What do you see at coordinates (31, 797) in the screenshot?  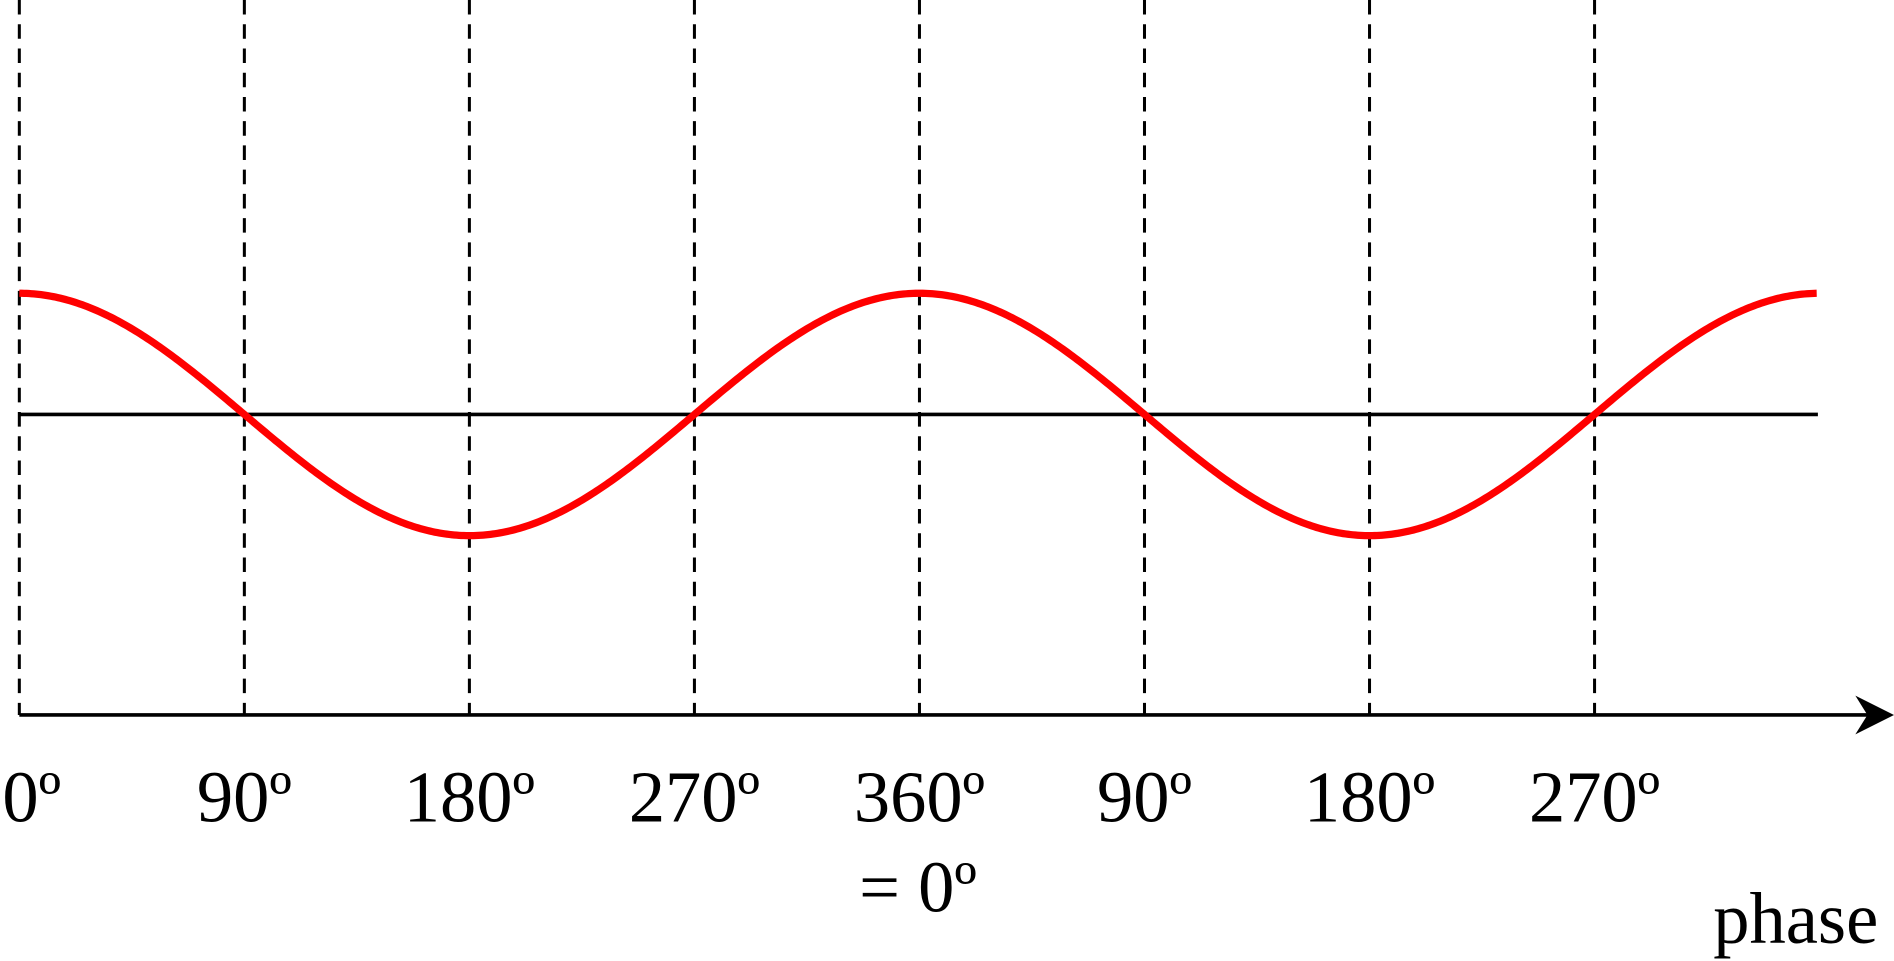 I see `phase-label: 0º` at bounding box center [31, 797].